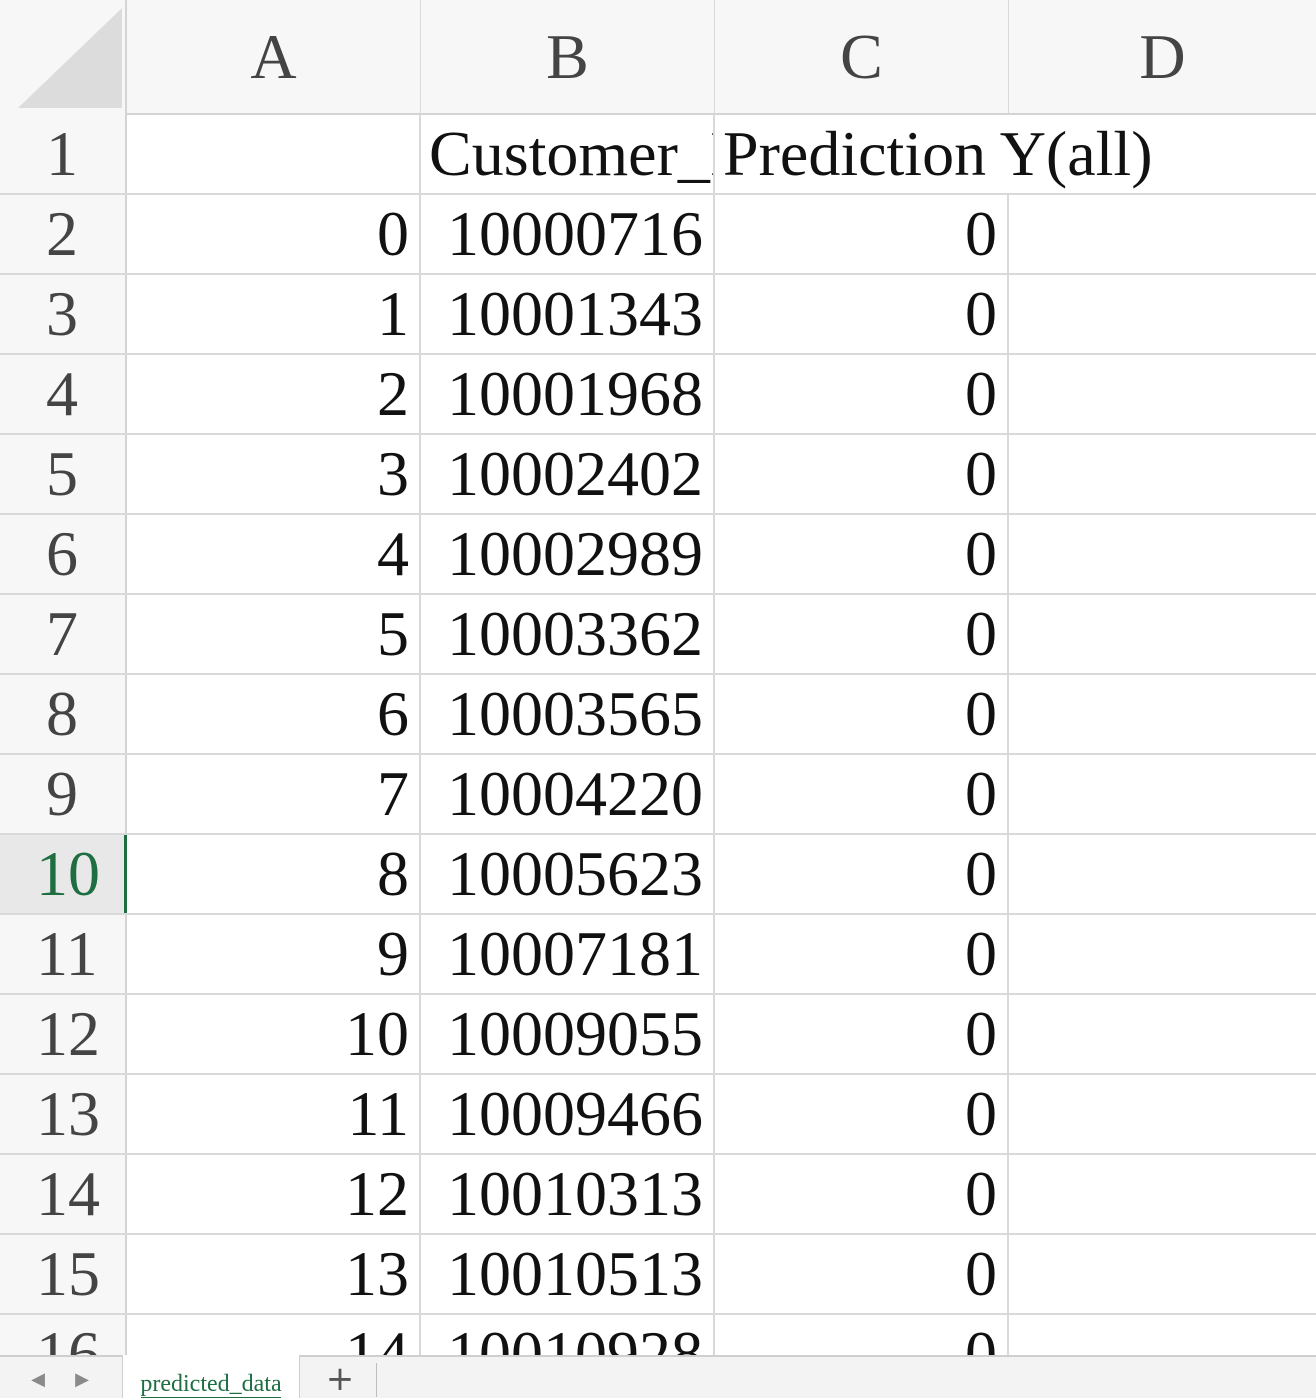 The image size is (1316, 1398). Describe the element at coordinates (63, 474) in the screenshot. I see `row-header: 5` at that location.